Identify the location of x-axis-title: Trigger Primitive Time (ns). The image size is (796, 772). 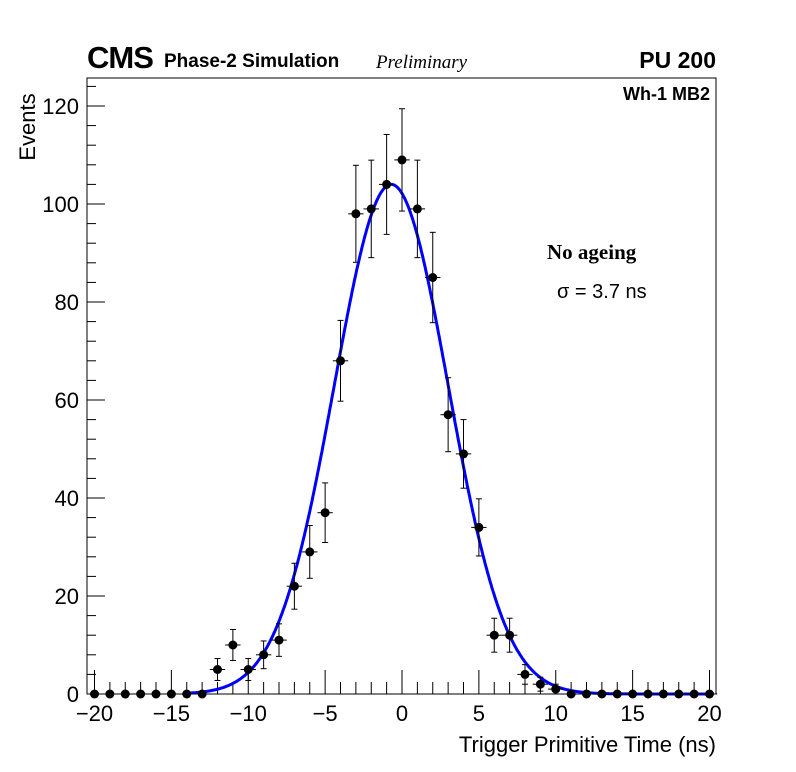
(587, 744).